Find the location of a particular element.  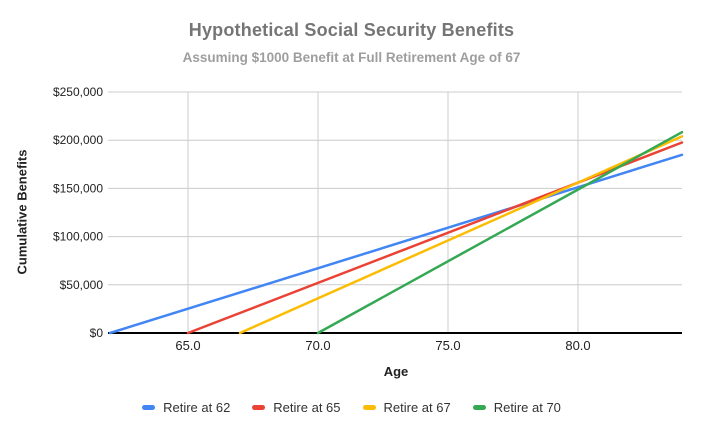

legend-item: Retire at 62 is located at coordinates (186, 407).